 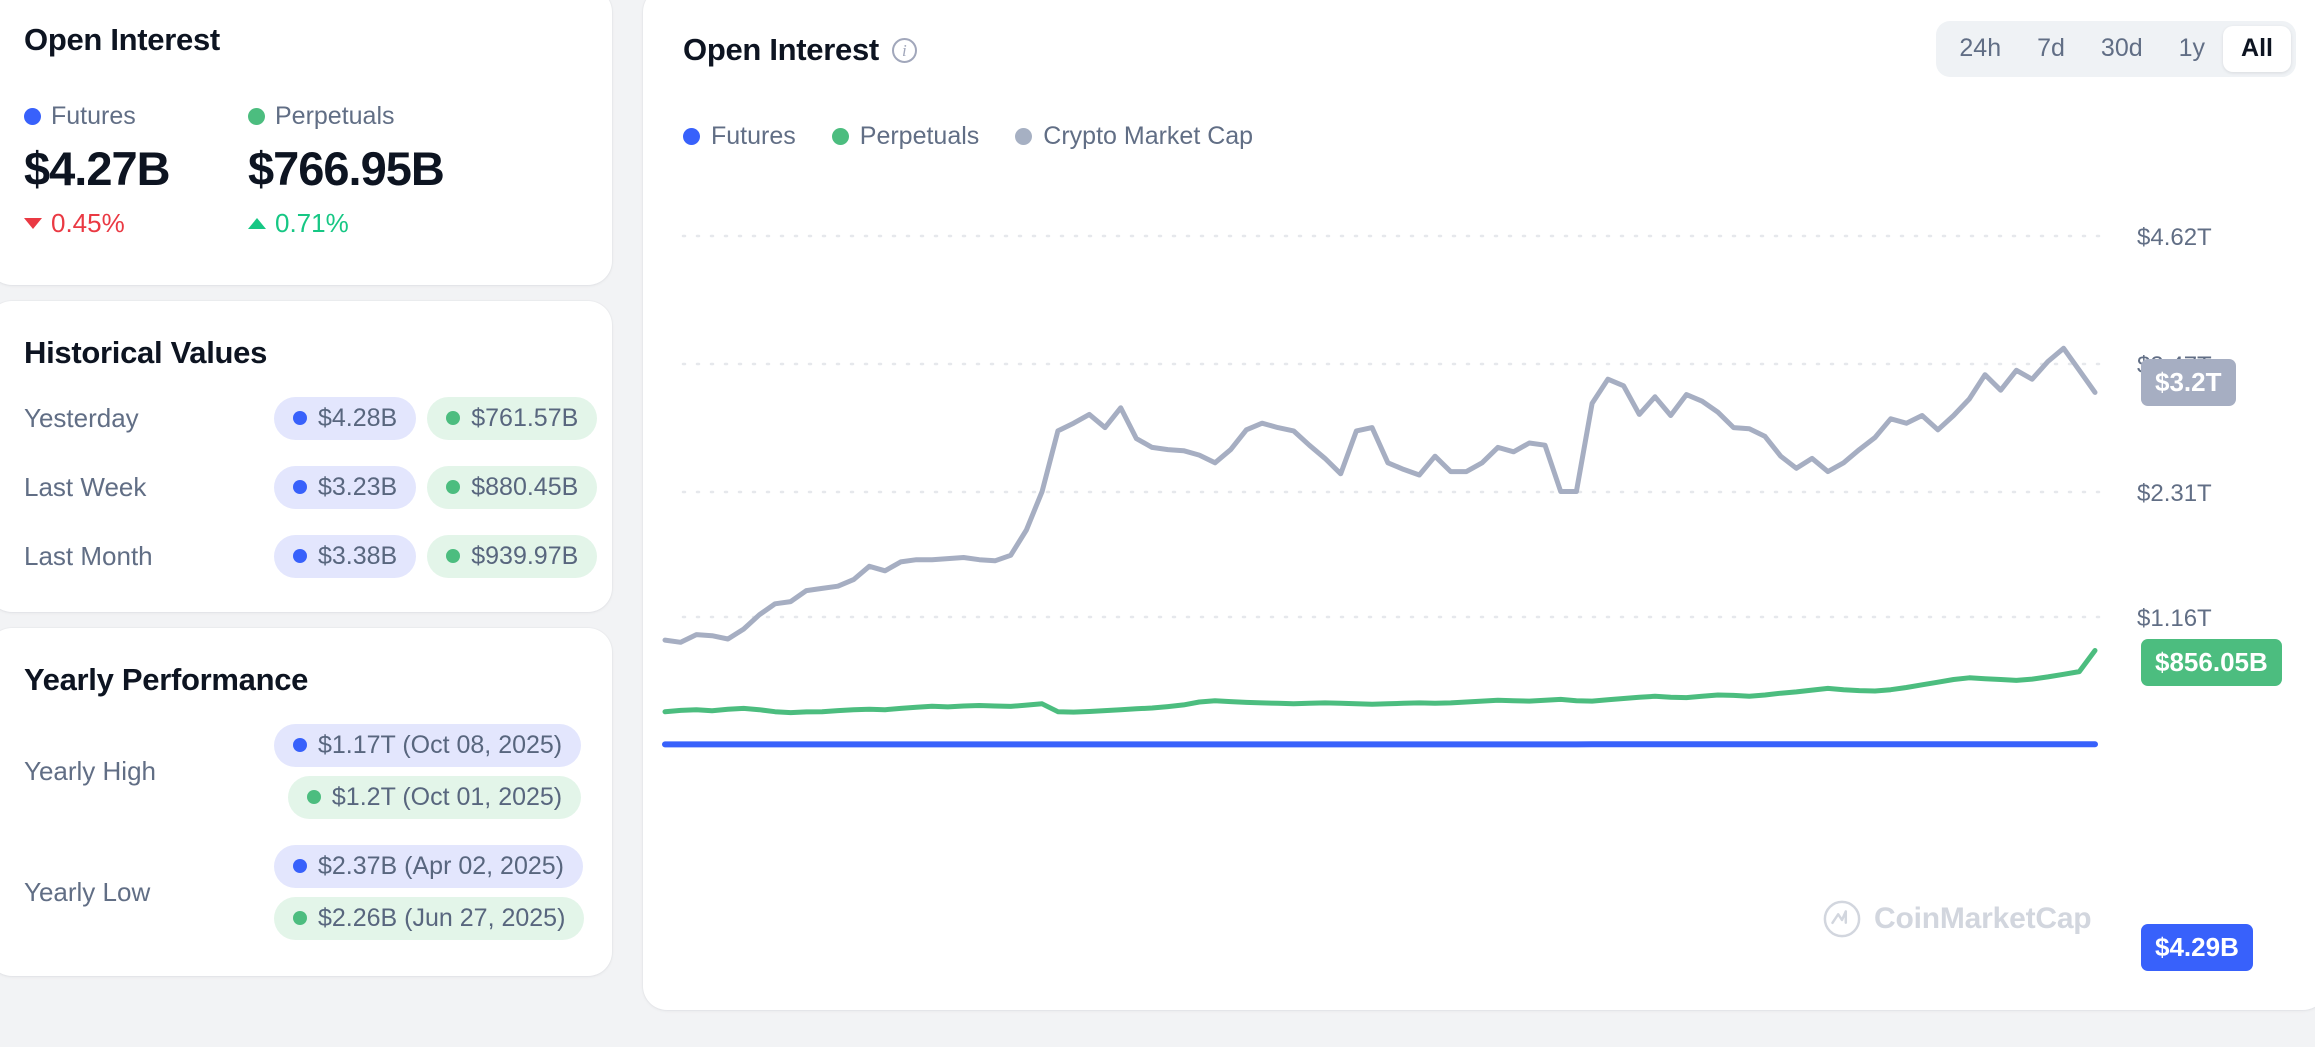 I want to click on historical-row-label: Last Week, so click(x=85, y=486).